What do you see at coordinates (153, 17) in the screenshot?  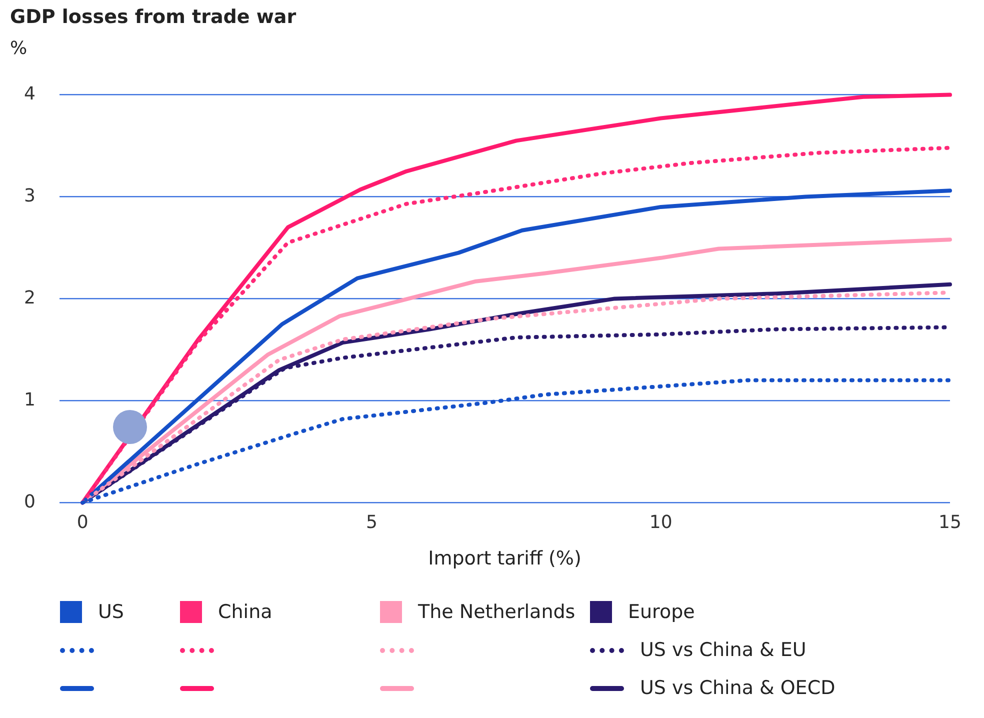 I see `chart-title: GDP losses from trade war` at bounding box center [153, 17].